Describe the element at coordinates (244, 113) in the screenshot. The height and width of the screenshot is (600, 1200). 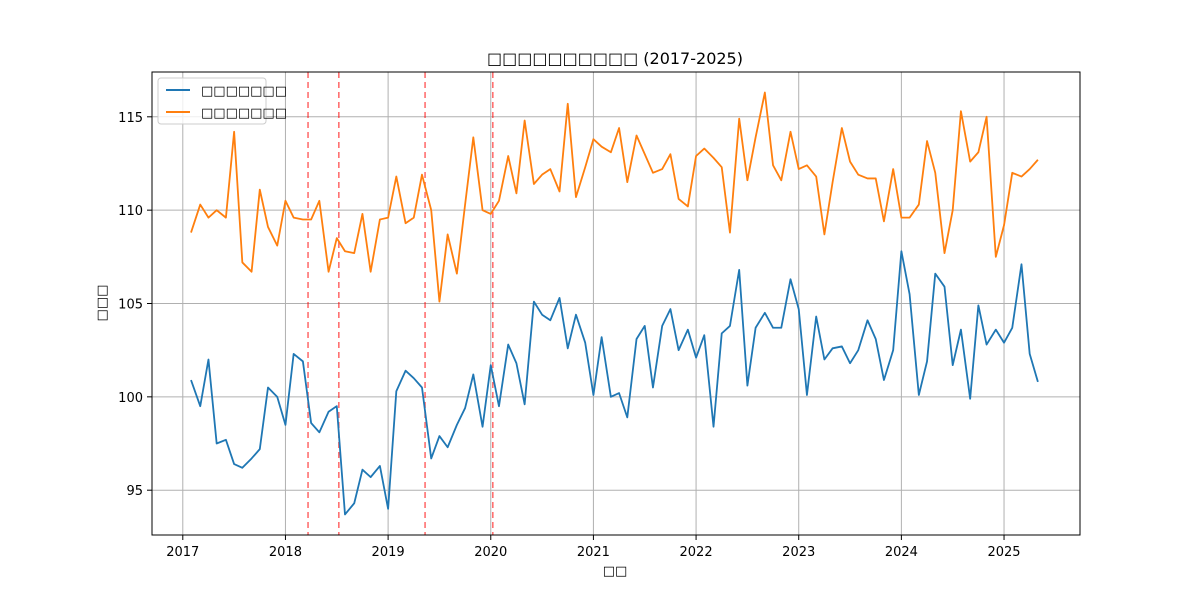
I see `legend-label-series-2: □□□□□□□` at that location.